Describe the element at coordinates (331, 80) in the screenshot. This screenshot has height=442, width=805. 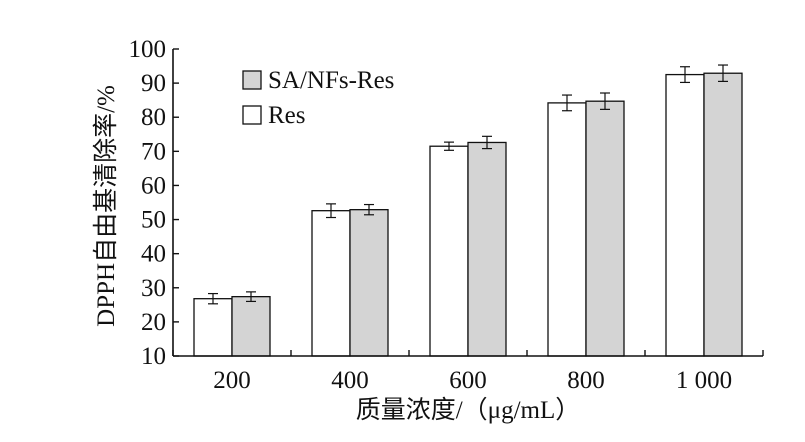
I see `legend-label: SA/NFs-Res` at that location.